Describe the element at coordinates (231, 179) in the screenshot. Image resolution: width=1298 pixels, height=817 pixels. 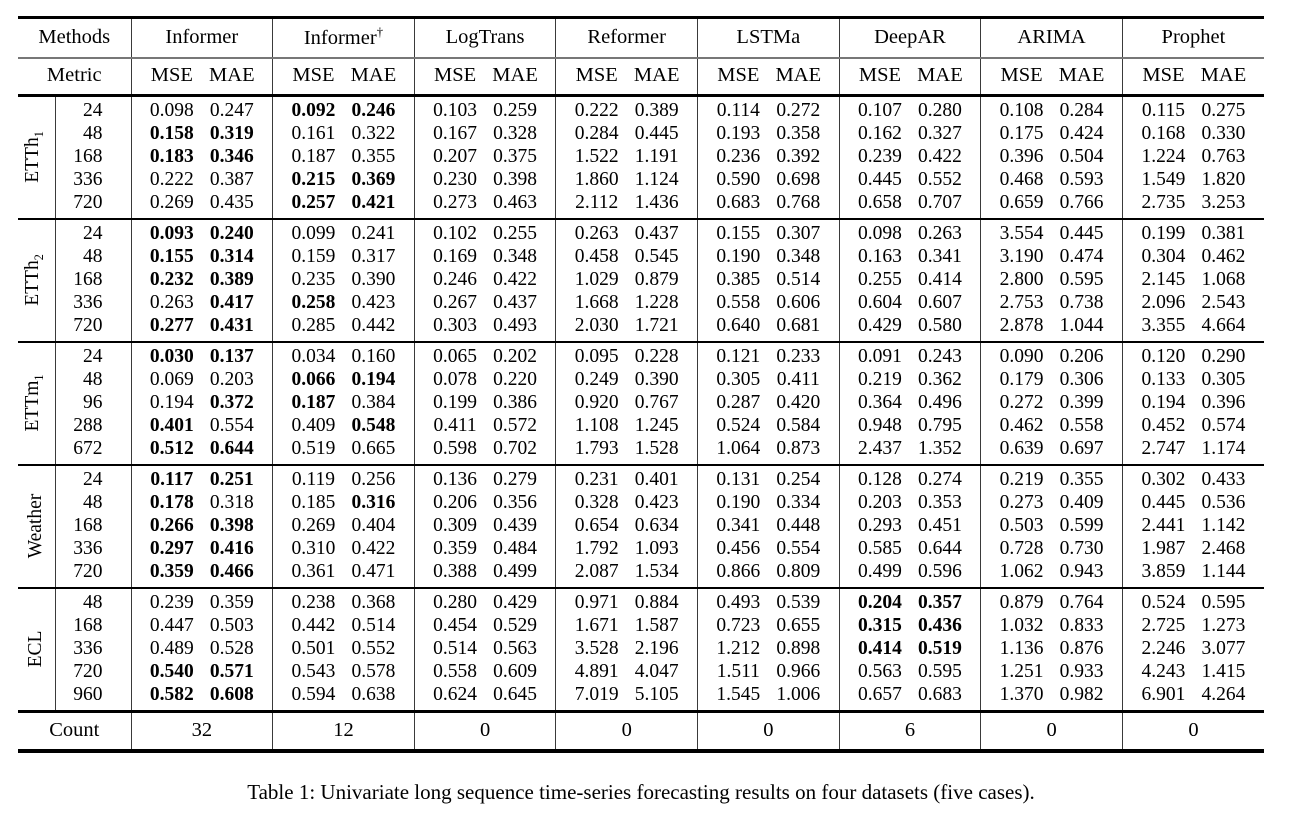
I see `mae-value: 0.387` at that location.